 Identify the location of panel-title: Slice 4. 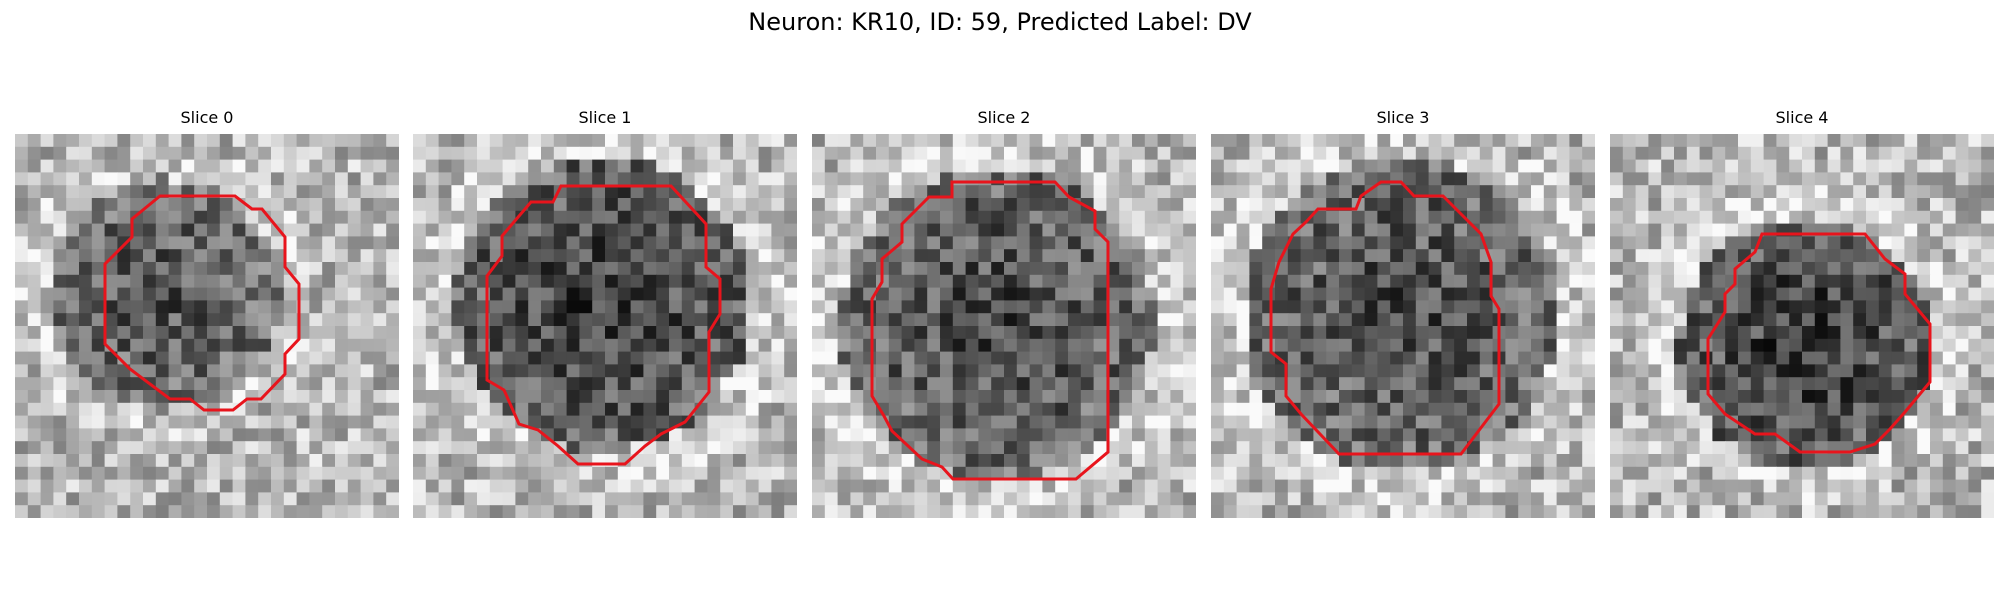
(1802, 117).